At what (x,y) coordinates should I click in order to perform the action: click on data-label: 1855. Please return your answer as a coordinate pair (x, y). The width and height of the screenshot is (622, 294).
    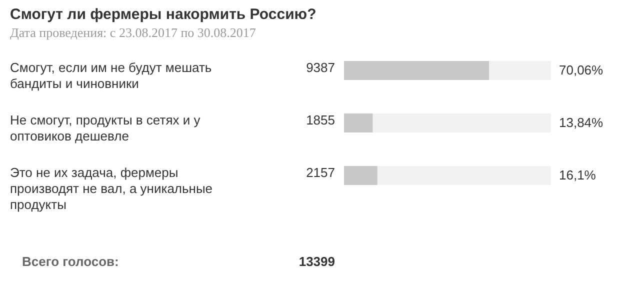
    Looking at the image, I should click on (320, 120).